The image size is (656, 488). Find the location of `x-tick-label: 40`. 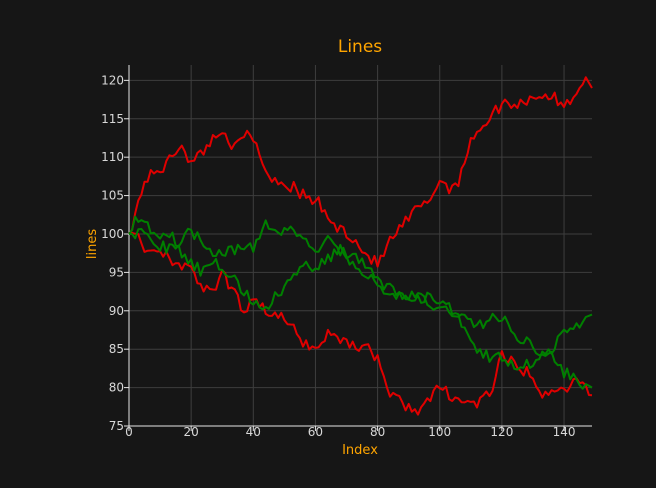

x-tick-label: 40 is located at coordinates (253, 432).